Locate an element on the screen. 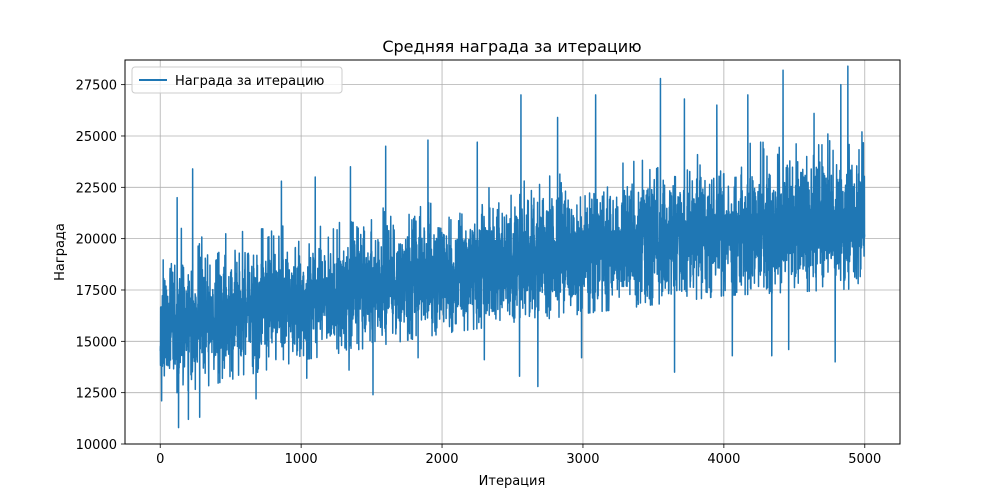  y-tick-label: 15000 is located at coordinates (96, 342).